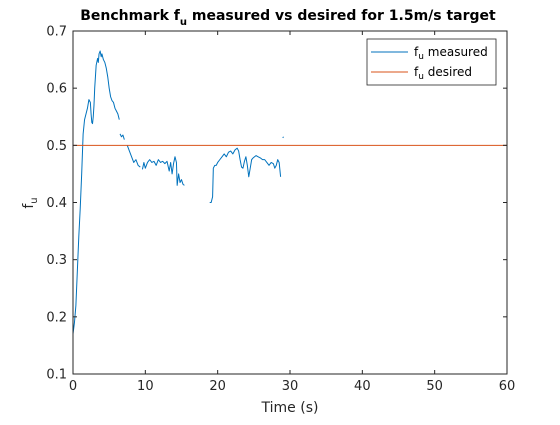 The image size is (560, 425). Describe the element at coordinates (421, 77) in the screenshot. I see `legend-label-desired-subscript: u` at that location.